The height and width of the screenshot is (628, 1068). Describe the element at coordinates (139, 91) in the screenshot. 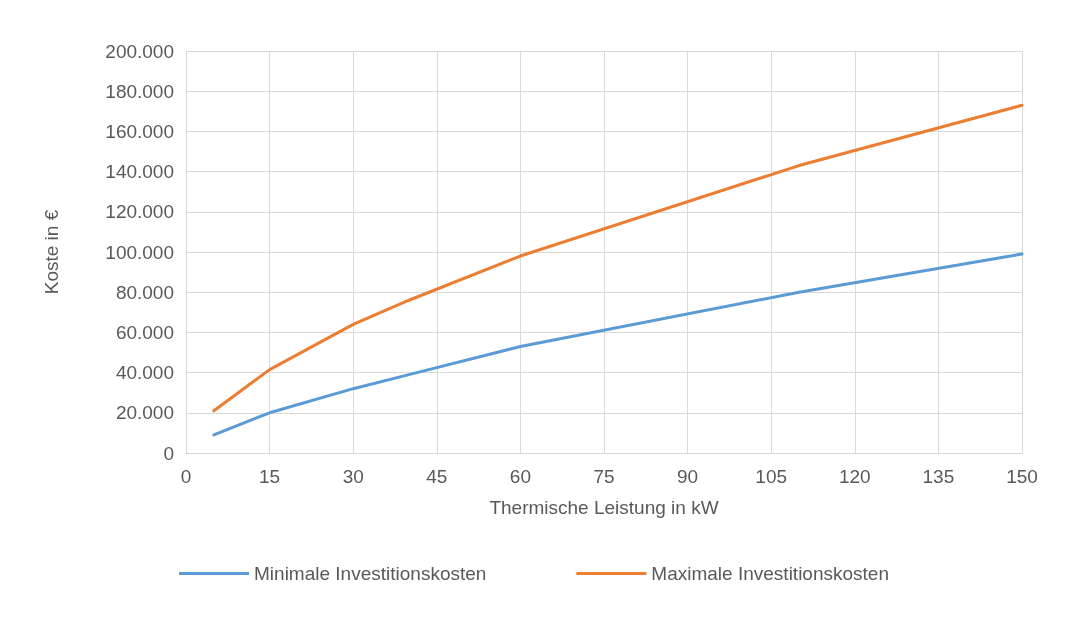

I see `y-tick-label: 180.000` at that location.